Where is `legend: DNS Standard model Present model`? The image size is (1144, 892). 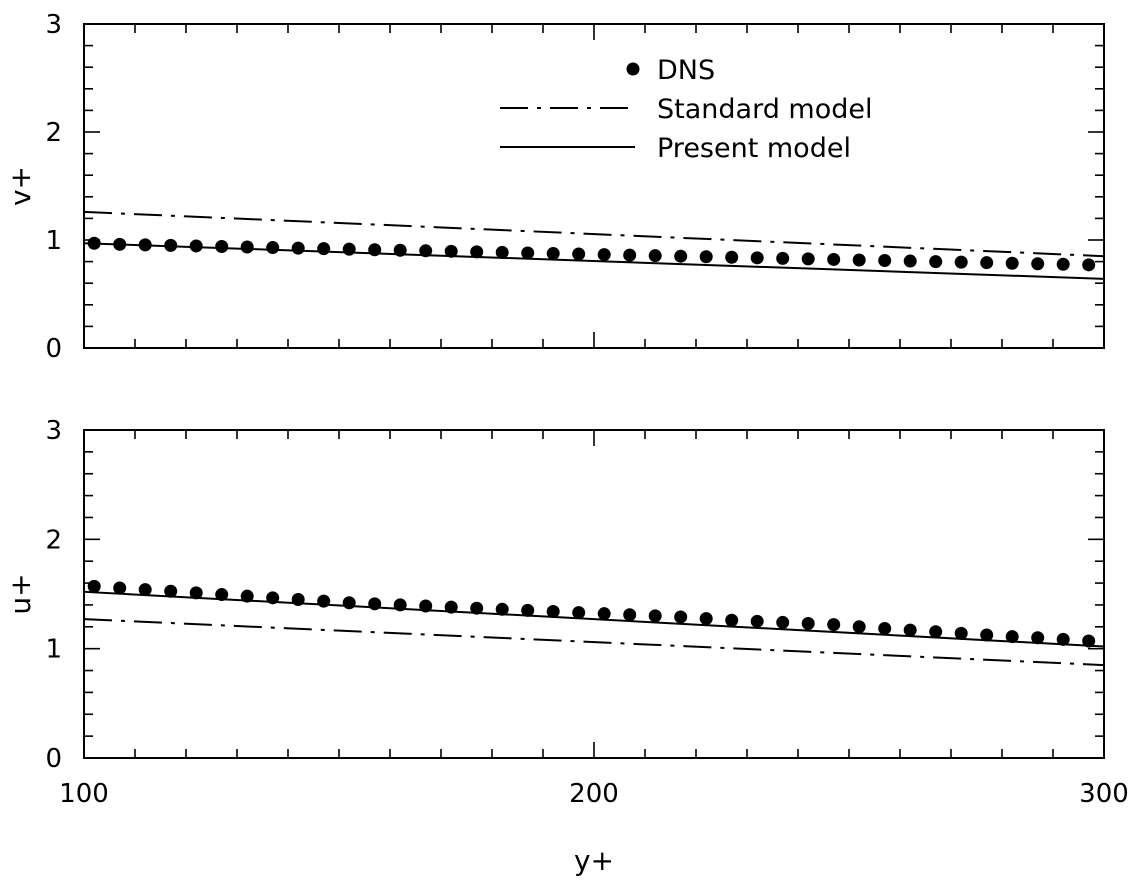
legend: DNS Standard model Present model is located at coordinates (686, 109).